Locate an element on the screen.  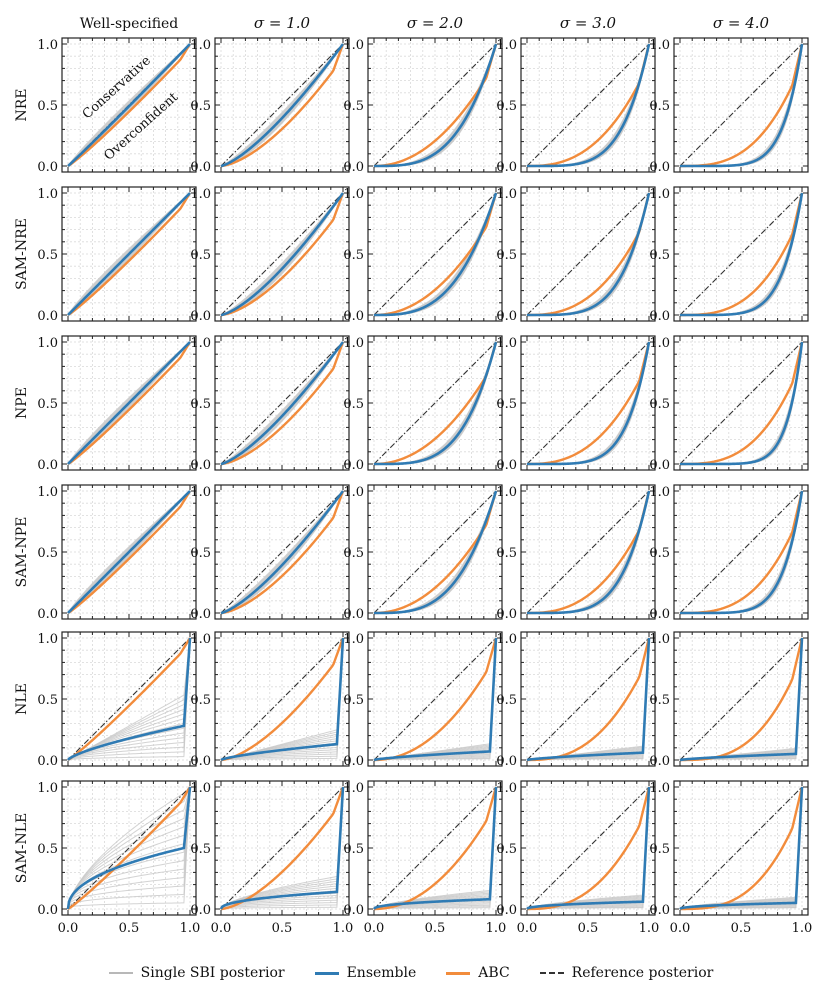
legend-label-ensemble: Ensemble is located at coordinates (381, 973).